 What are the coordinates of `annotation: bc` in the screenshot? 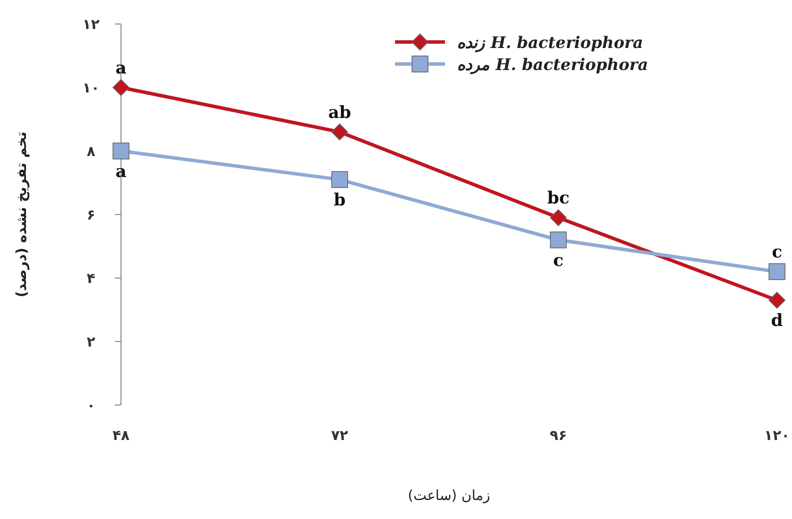 It's located at (558, 198).